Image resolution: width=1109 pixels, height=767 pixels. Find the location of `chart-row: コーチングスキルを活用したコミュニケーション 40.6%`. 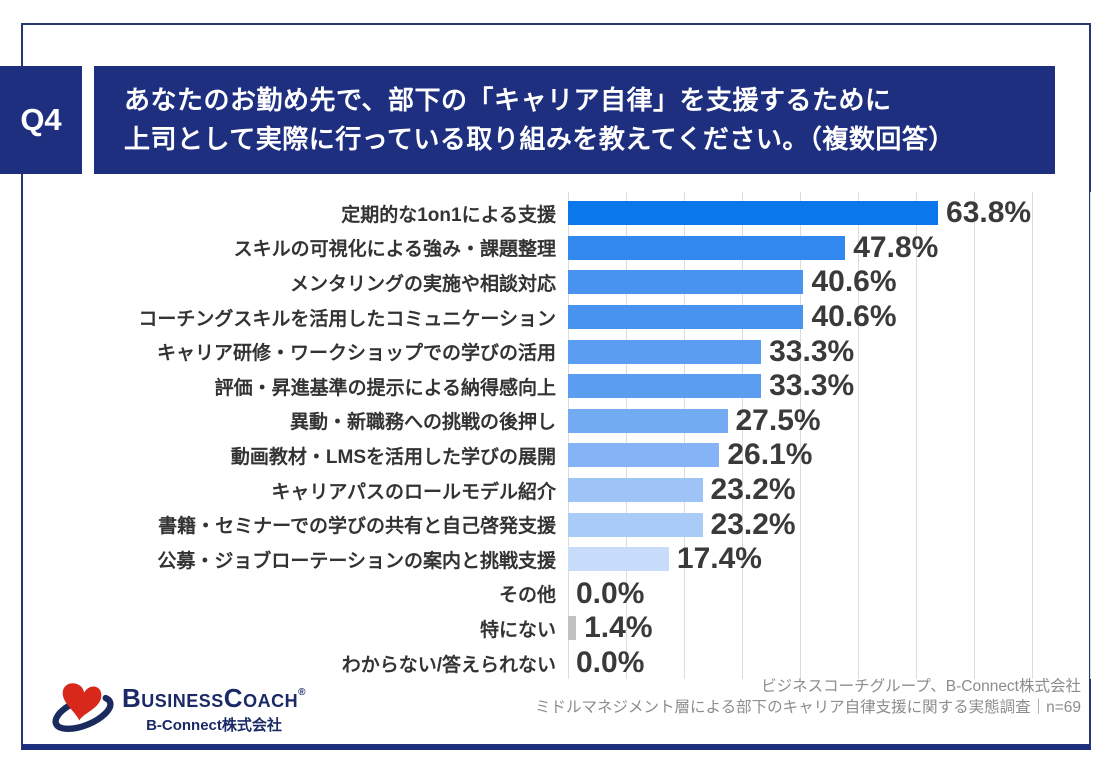

chart-row: コーチングスキルを活用したコミュニケーション 40.6% is located at coordinates (554, 317).